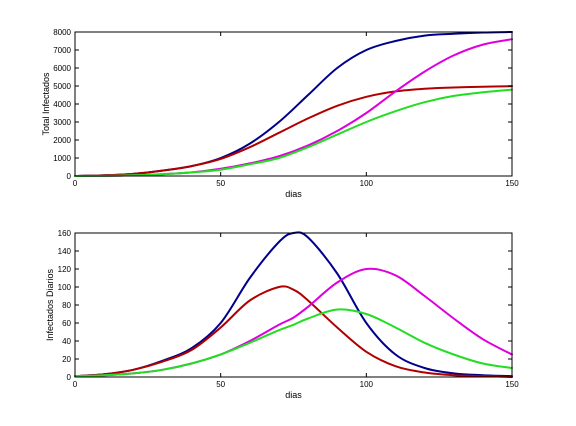  Describe the element at coordinates (66, 305) in the screenshot. I see `y-tick-label: 80` at that location.